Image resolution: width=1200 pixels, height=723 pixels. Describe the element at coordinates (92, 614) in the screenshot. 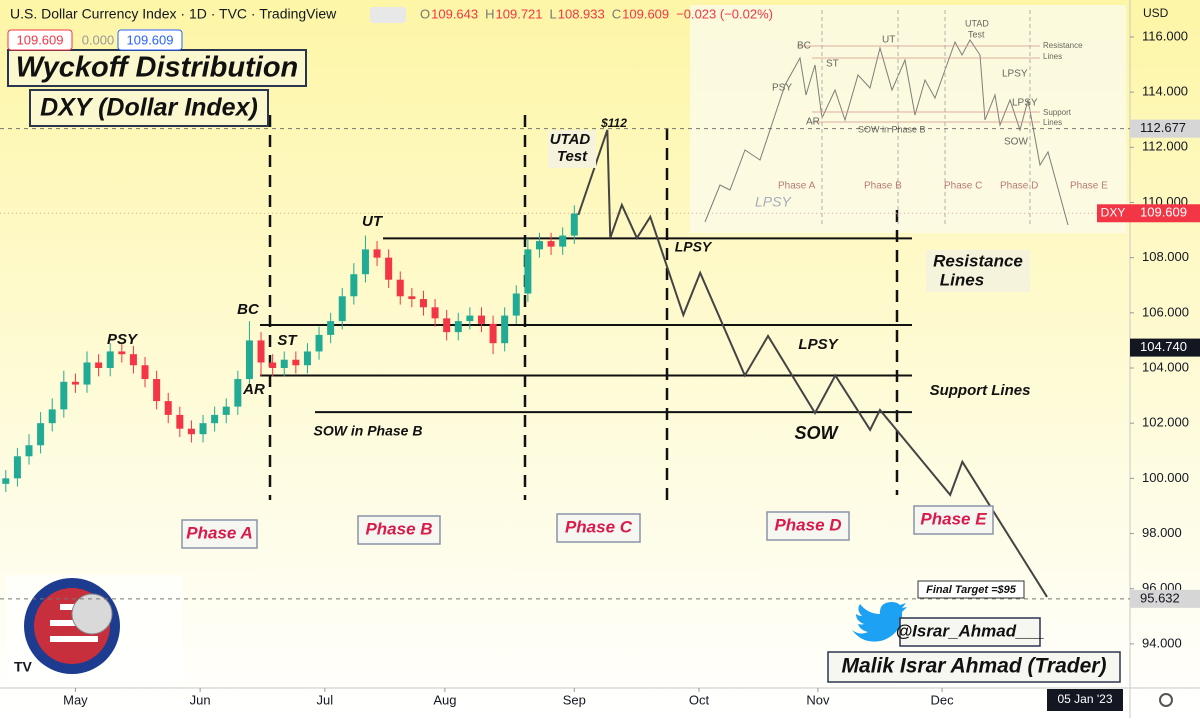

I see `logo-coin` at that location.